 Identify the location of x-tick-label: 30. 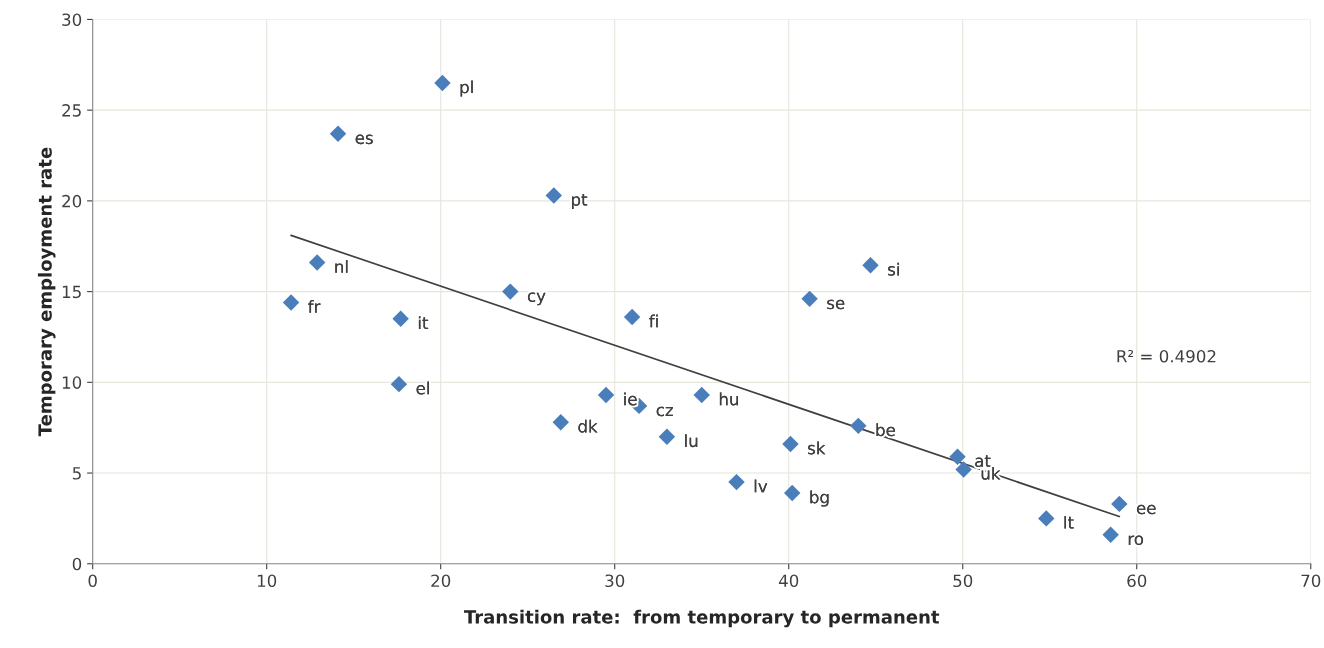
(615, 581).